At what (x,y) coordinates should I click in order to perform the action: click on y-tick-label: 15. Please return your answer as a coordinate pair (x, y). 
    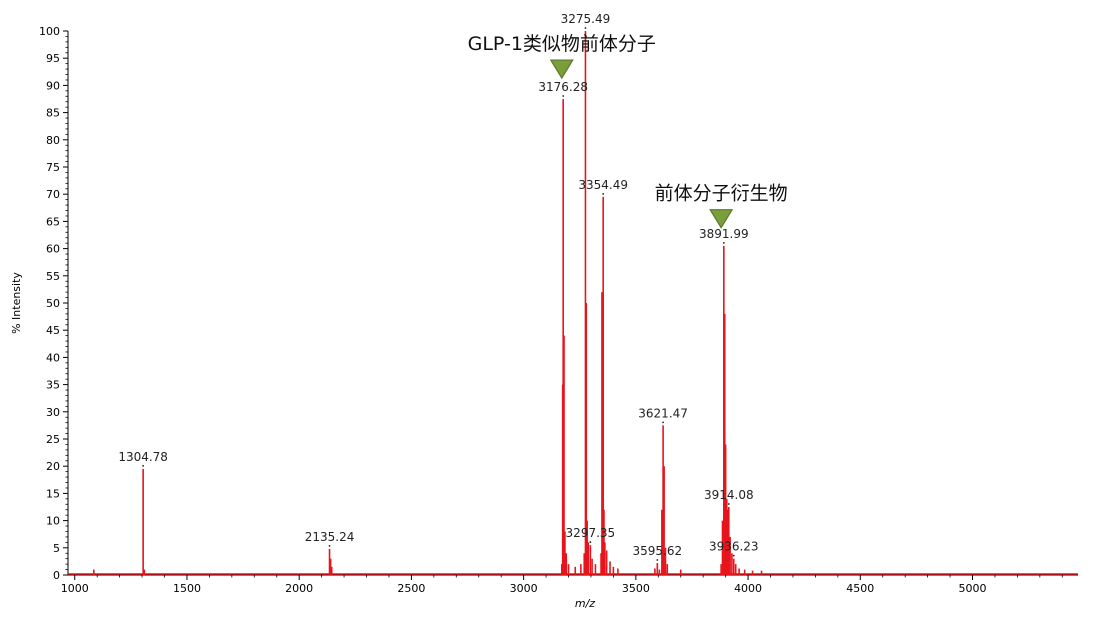
    Looking at the image, I should click on (53, 493).